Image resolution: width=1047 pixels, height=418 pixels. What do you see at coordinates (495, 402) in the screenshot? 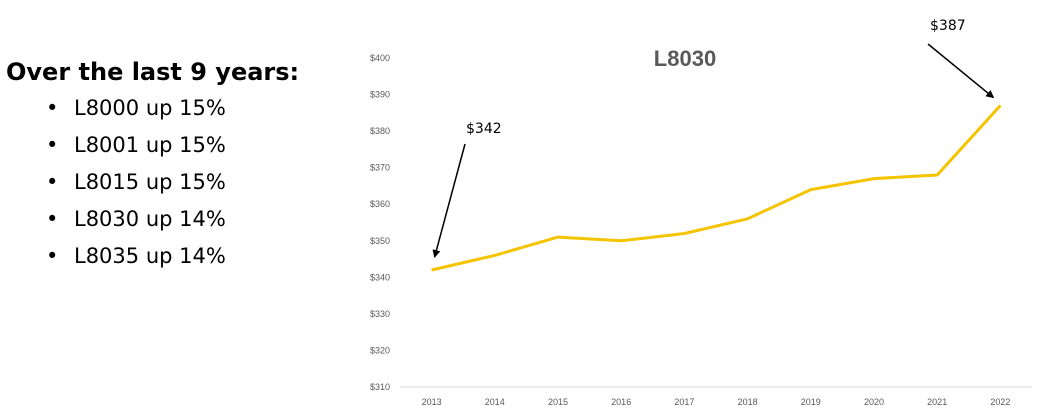
I see `x-tick-label: 2014` at bounding box center [495, 402].